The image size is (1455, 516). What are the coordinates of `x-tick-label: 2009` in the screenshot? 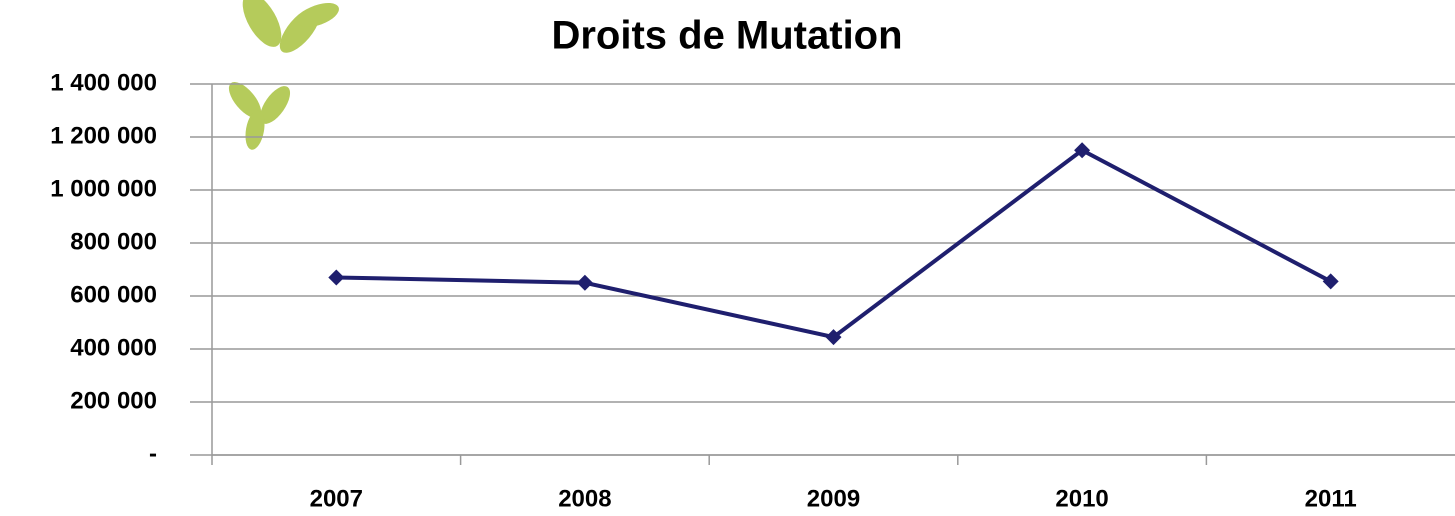 It's located at (833, 498).